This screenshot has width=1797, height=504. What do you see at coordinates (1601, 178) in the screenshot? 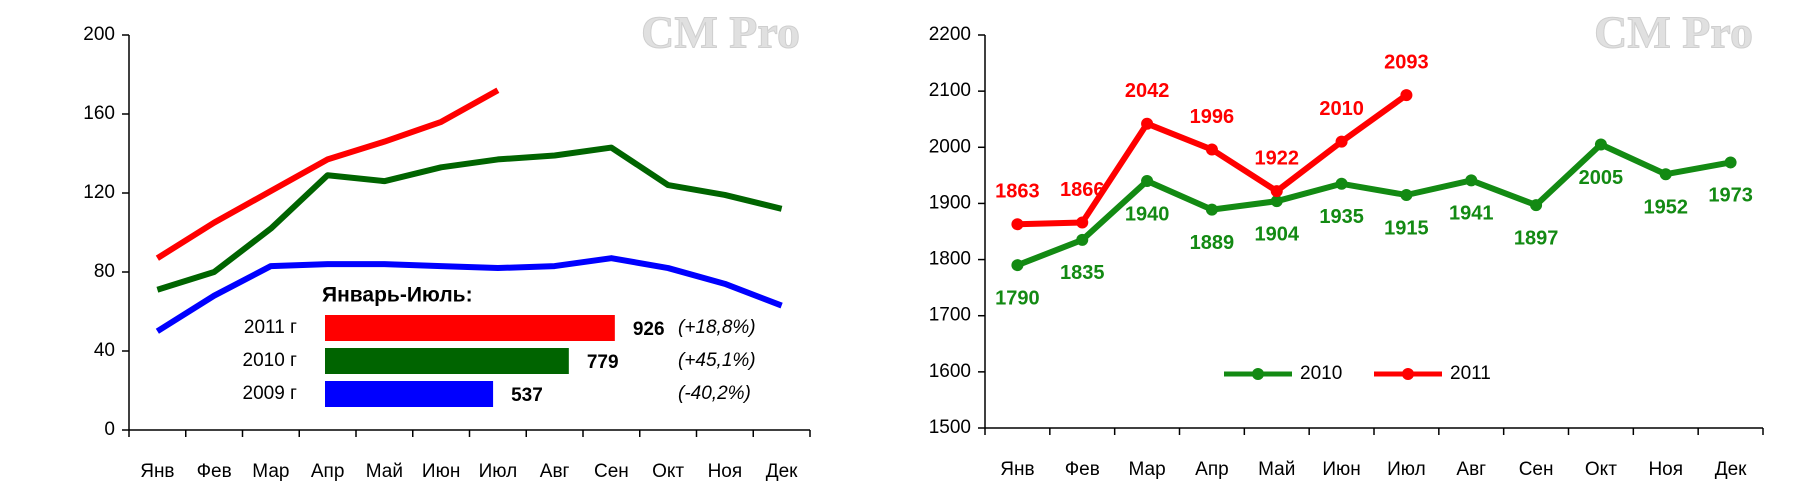
I see `data-label: 2005` at bounding box center [1601, 178].